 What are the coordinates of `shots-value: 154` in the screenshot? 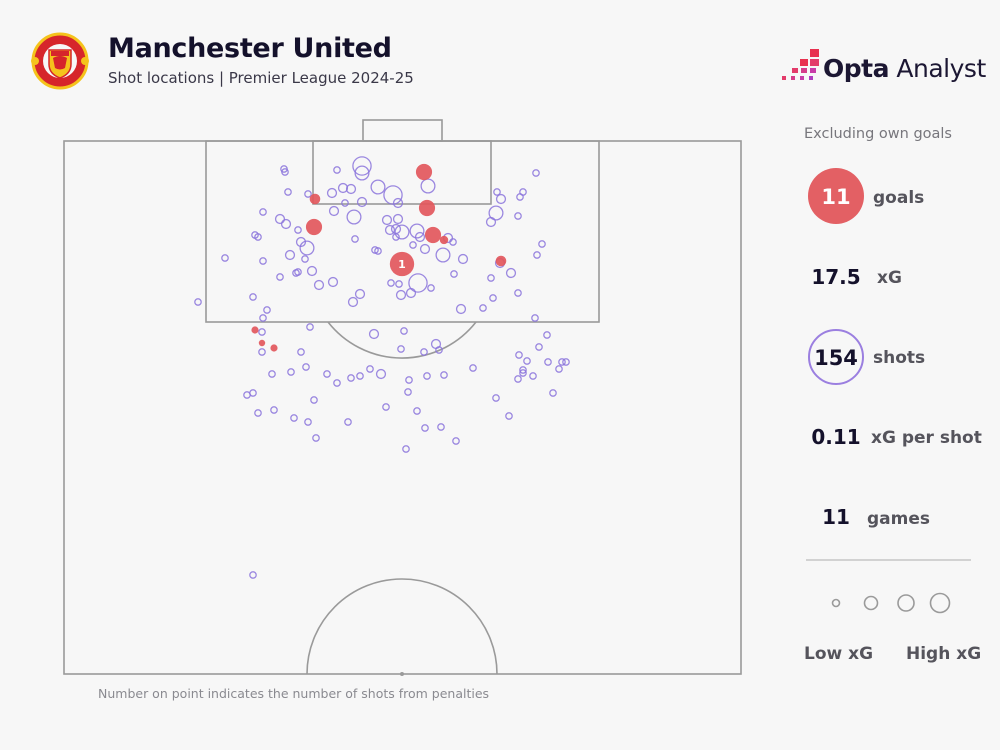 It's located at (836, 358).